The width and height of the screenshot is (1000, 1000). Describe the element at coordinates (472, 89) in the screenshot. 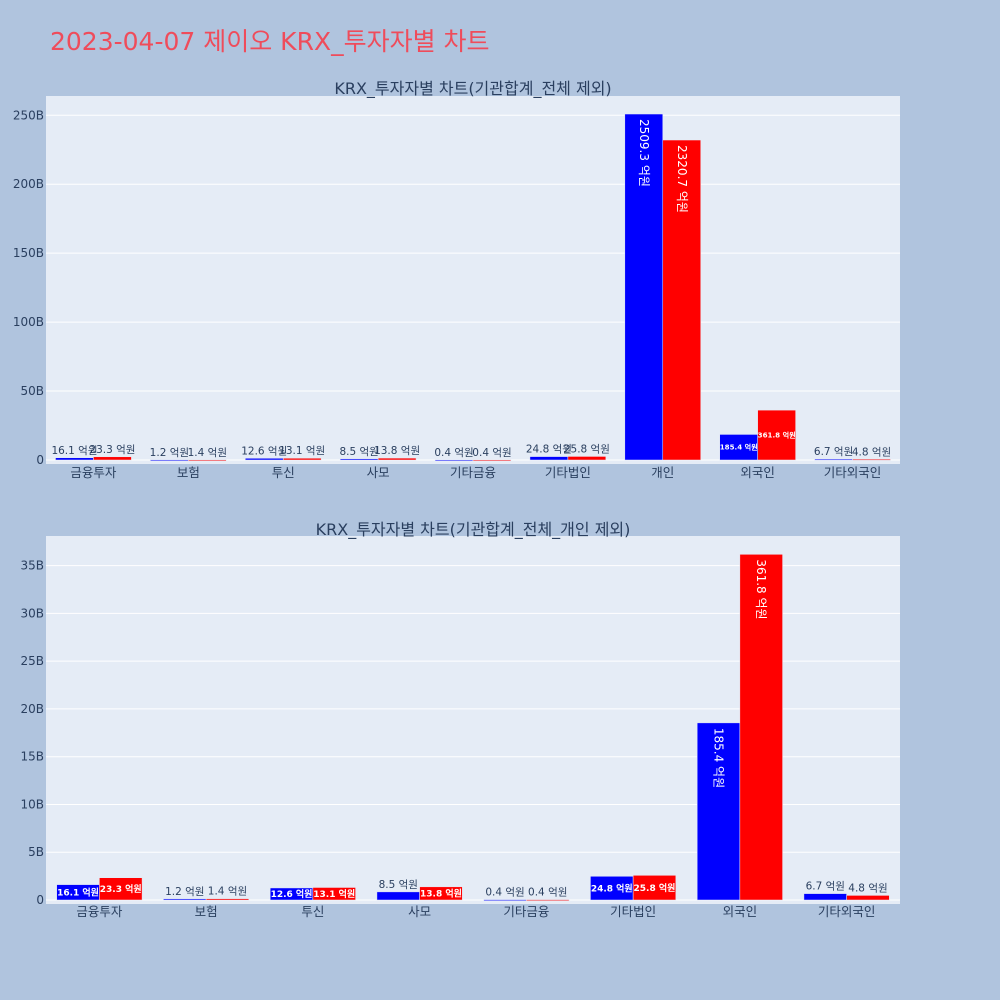

I see `chart-title: KRX_투자자별 차트(기관합계_전체 제외)` at that location.